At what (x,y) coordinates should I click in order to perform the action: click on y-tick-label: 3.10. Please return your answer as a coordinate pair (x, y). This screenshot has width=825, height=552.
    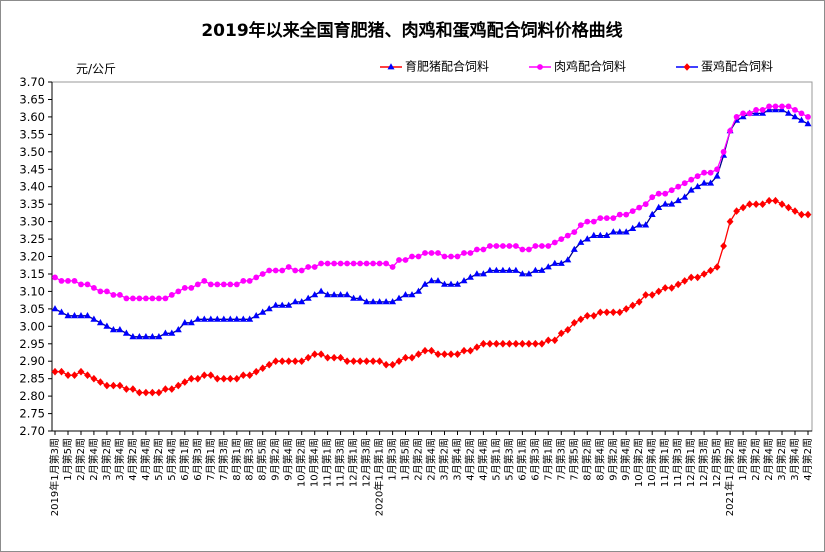
    Looking at the image, I should click on (32, 291).